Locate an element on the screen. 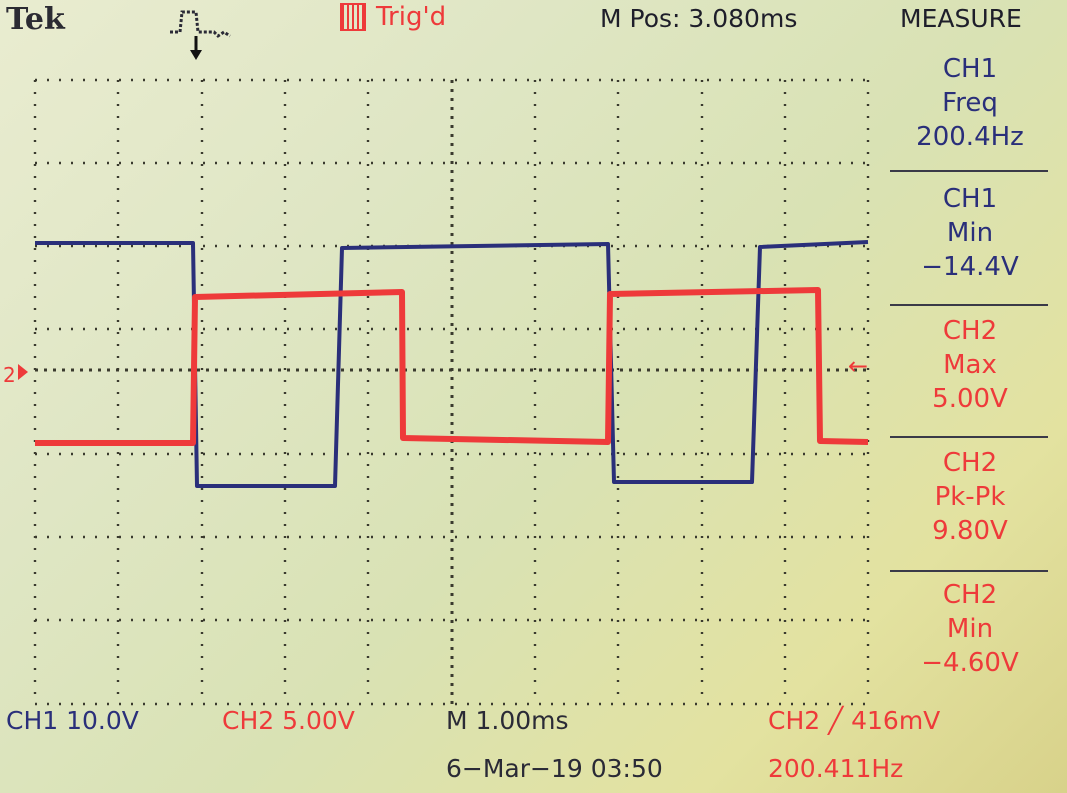 The height and width of the screenshot is (793, 1067). timebase: M 1.00ms is located at coordinates (507, 720).